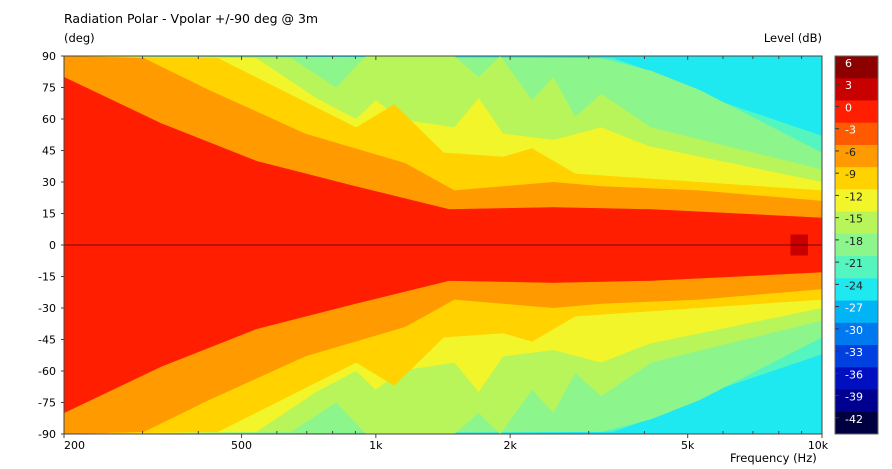 This screenshot has width=892, height=469. Describe the element at coordinates (854, 374) in the screenshot. I see `colorbar-tick-label: -36` at that location.